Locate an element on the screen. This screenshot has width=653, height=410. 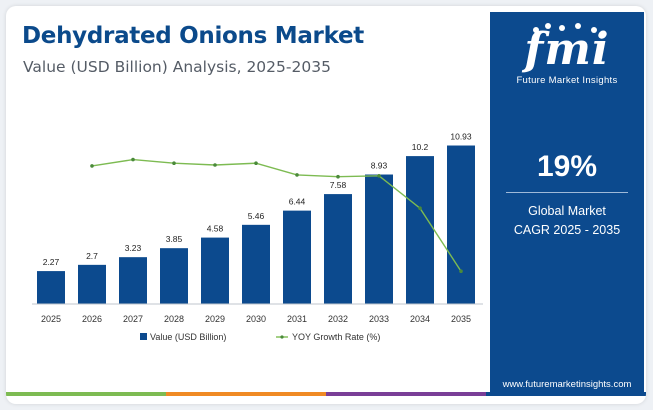
x-tick-2029: 2029 is located at coordinates (215, 319).